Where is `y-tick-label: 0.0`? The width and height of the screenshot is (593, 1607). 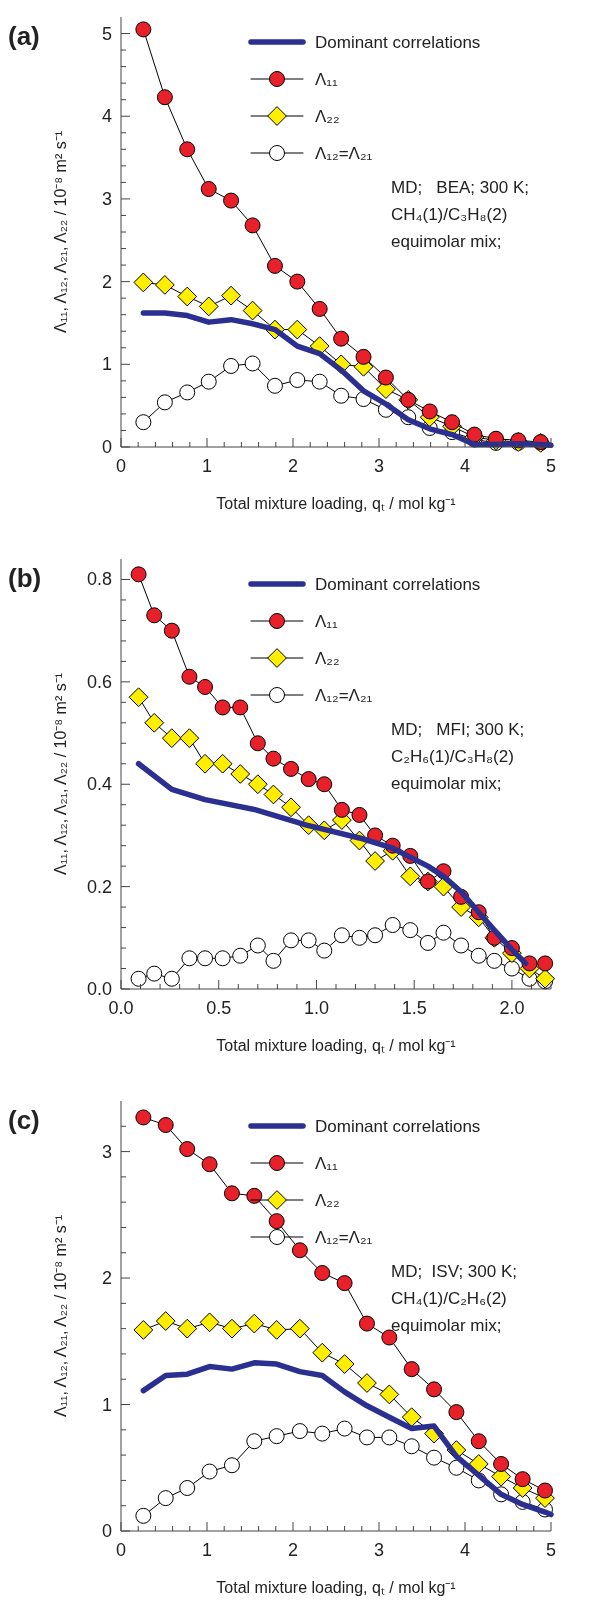 y-tick-label: 0.0 is located at coordinates (99, 989).